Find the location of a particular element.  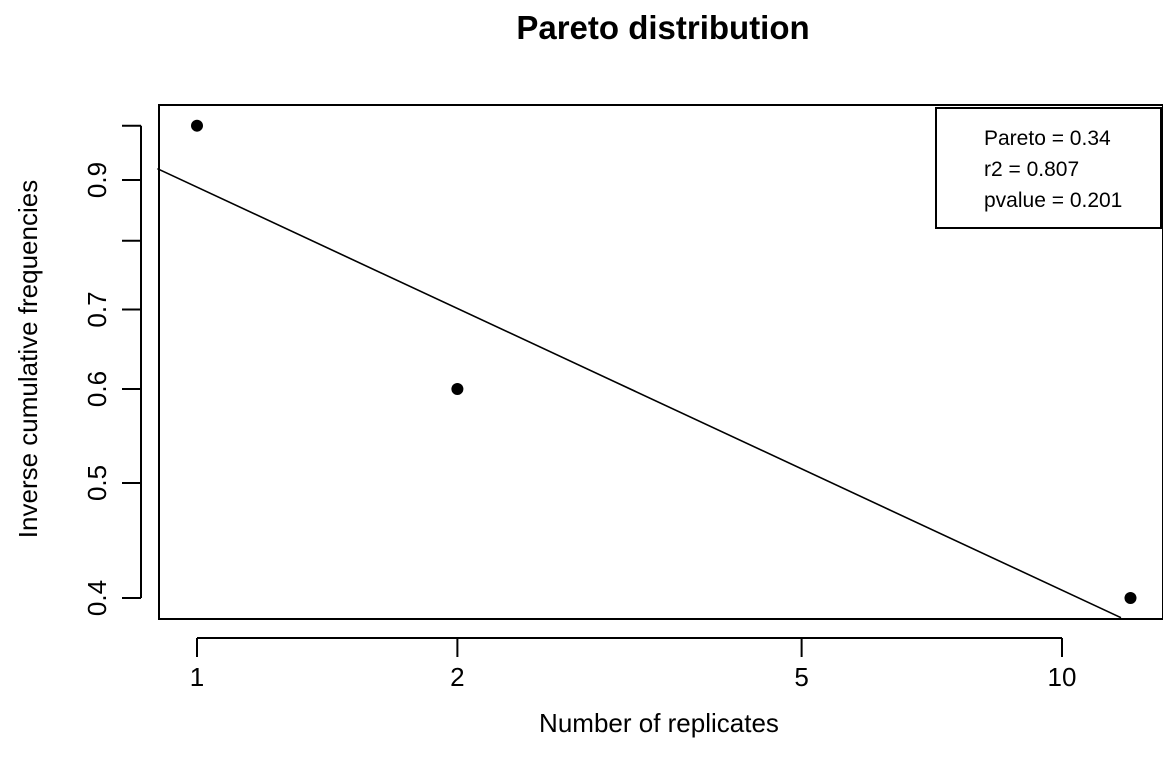

x-axis-label: Number of replicates is located at coordinates (659, 723).